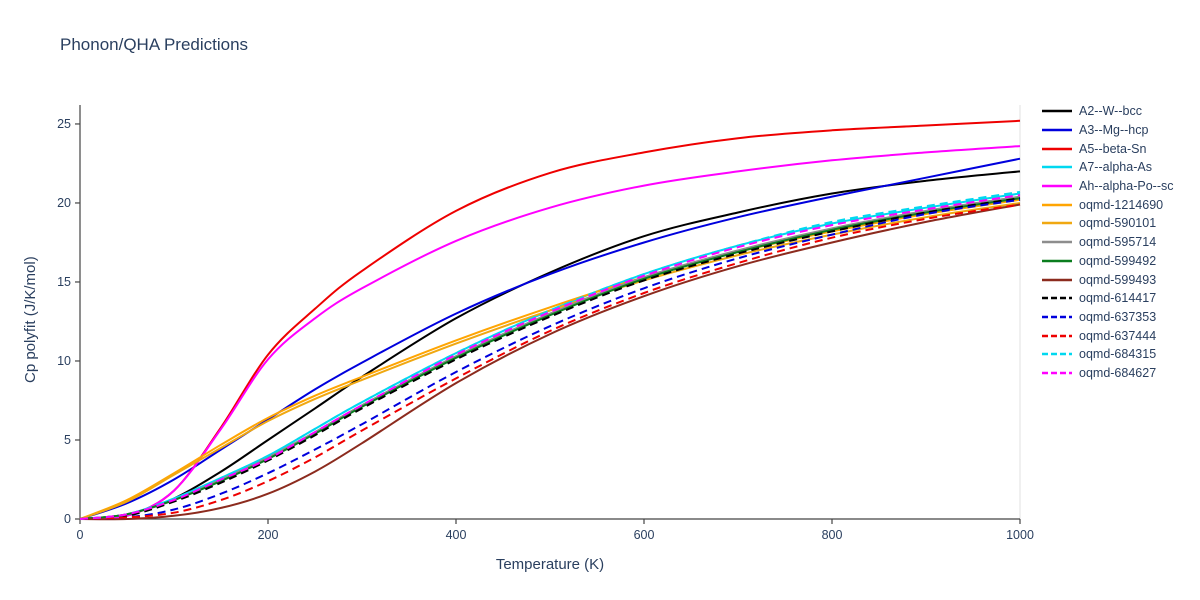  What do you see at coordinates (154, 44) in the screenshot?
I see `chart-title: Phonon/QHA Predictions` at bounding box center [154, 44].